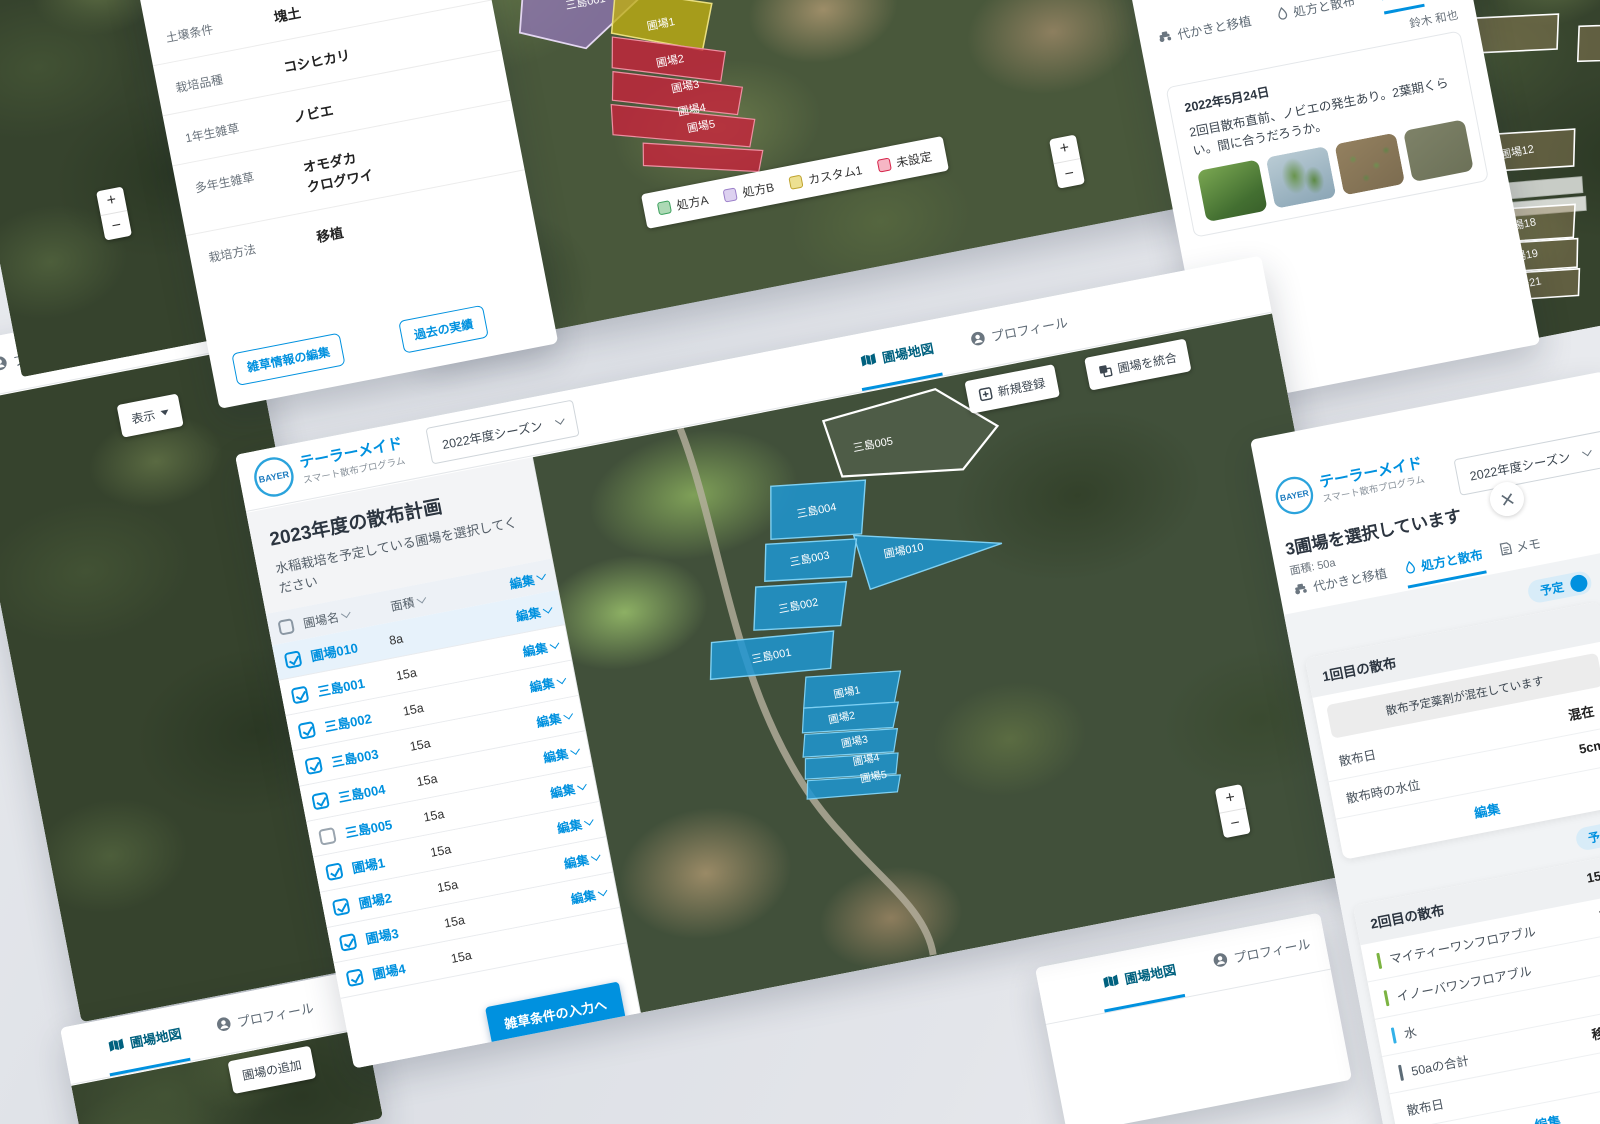 The width and height of the screenshot is (1600, 1124). Describe the element at coordinates (800, 606) in the screenshot. I see `map-field-mishima002` at that location.